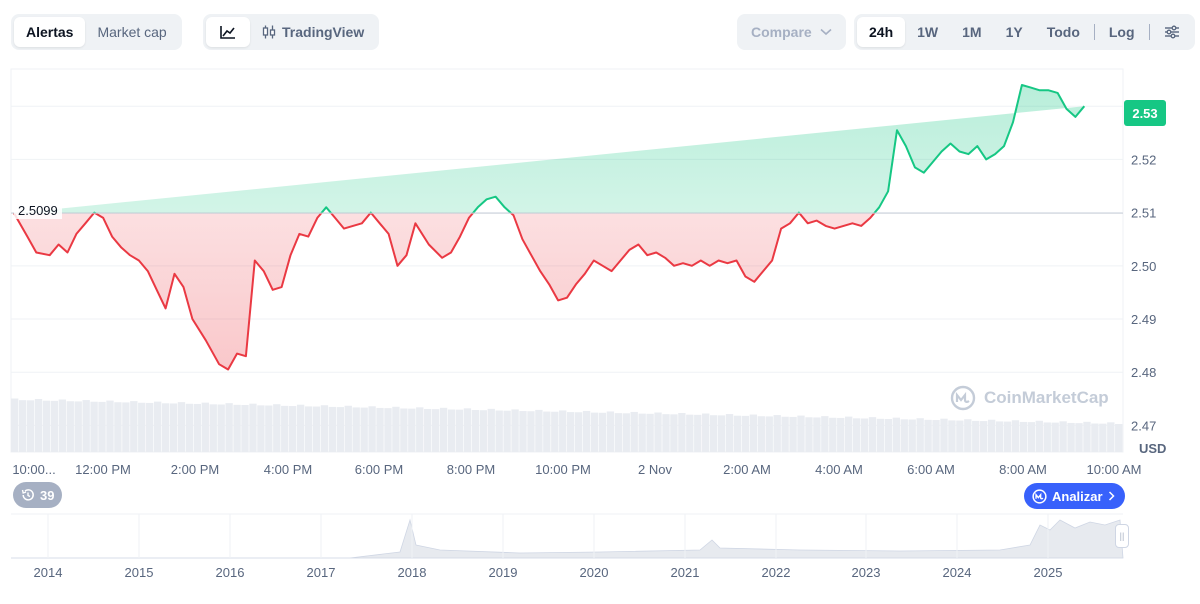 This screenshot has height=604, width=1200. I want to click on chart-settings-button, so click(1172, 32).